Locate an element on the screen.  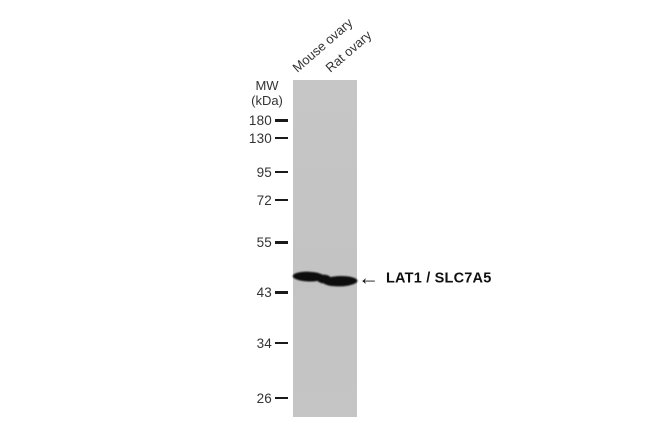
mw-marker-label: 26 is located at coordinates (264, 398).